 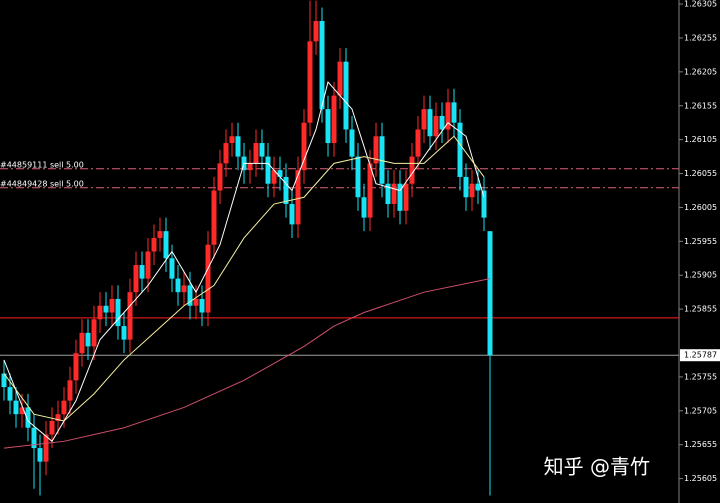 What do you see at coordinates (700, 241) in the screenshot?
I see `y-tick-label: 1.25955` at bounding box center [700, 241].